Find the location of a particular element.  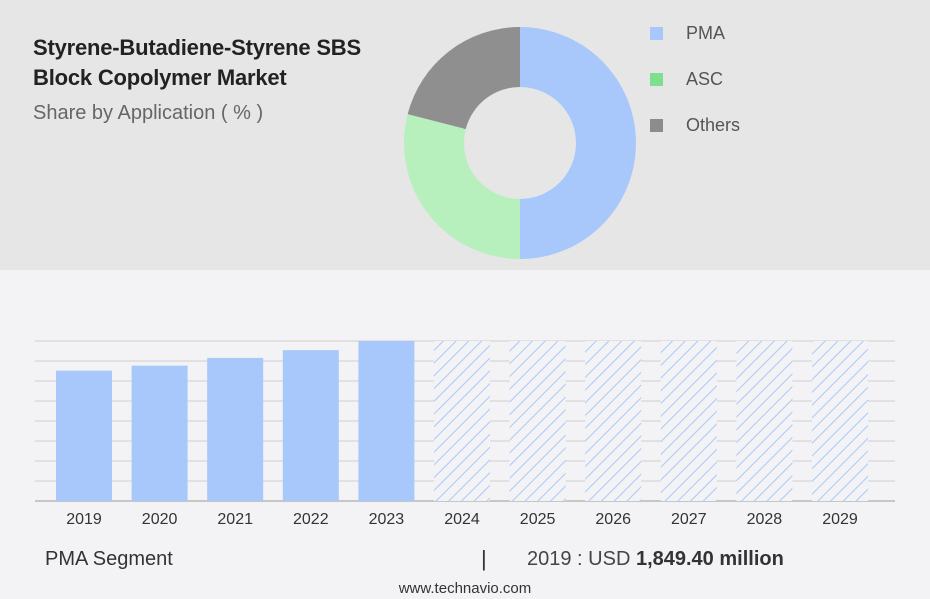

x-tick-label-2021: 2021 is located at coordinates (235, 519).